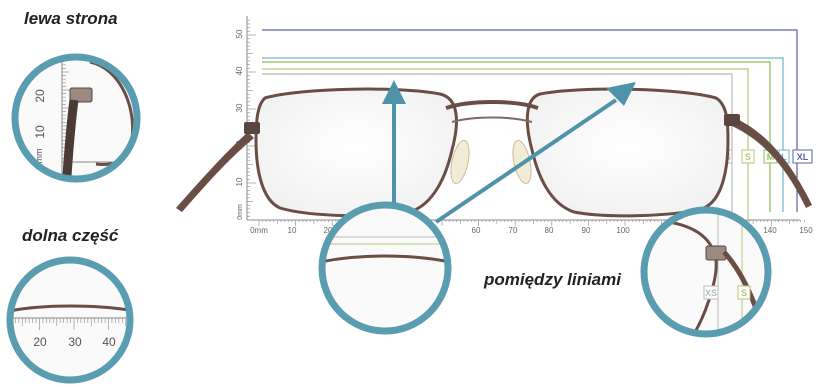  Describe the element at coordinates (744, 293) in the screenshot. I see `right-zoom-badge-s: S` at that location.